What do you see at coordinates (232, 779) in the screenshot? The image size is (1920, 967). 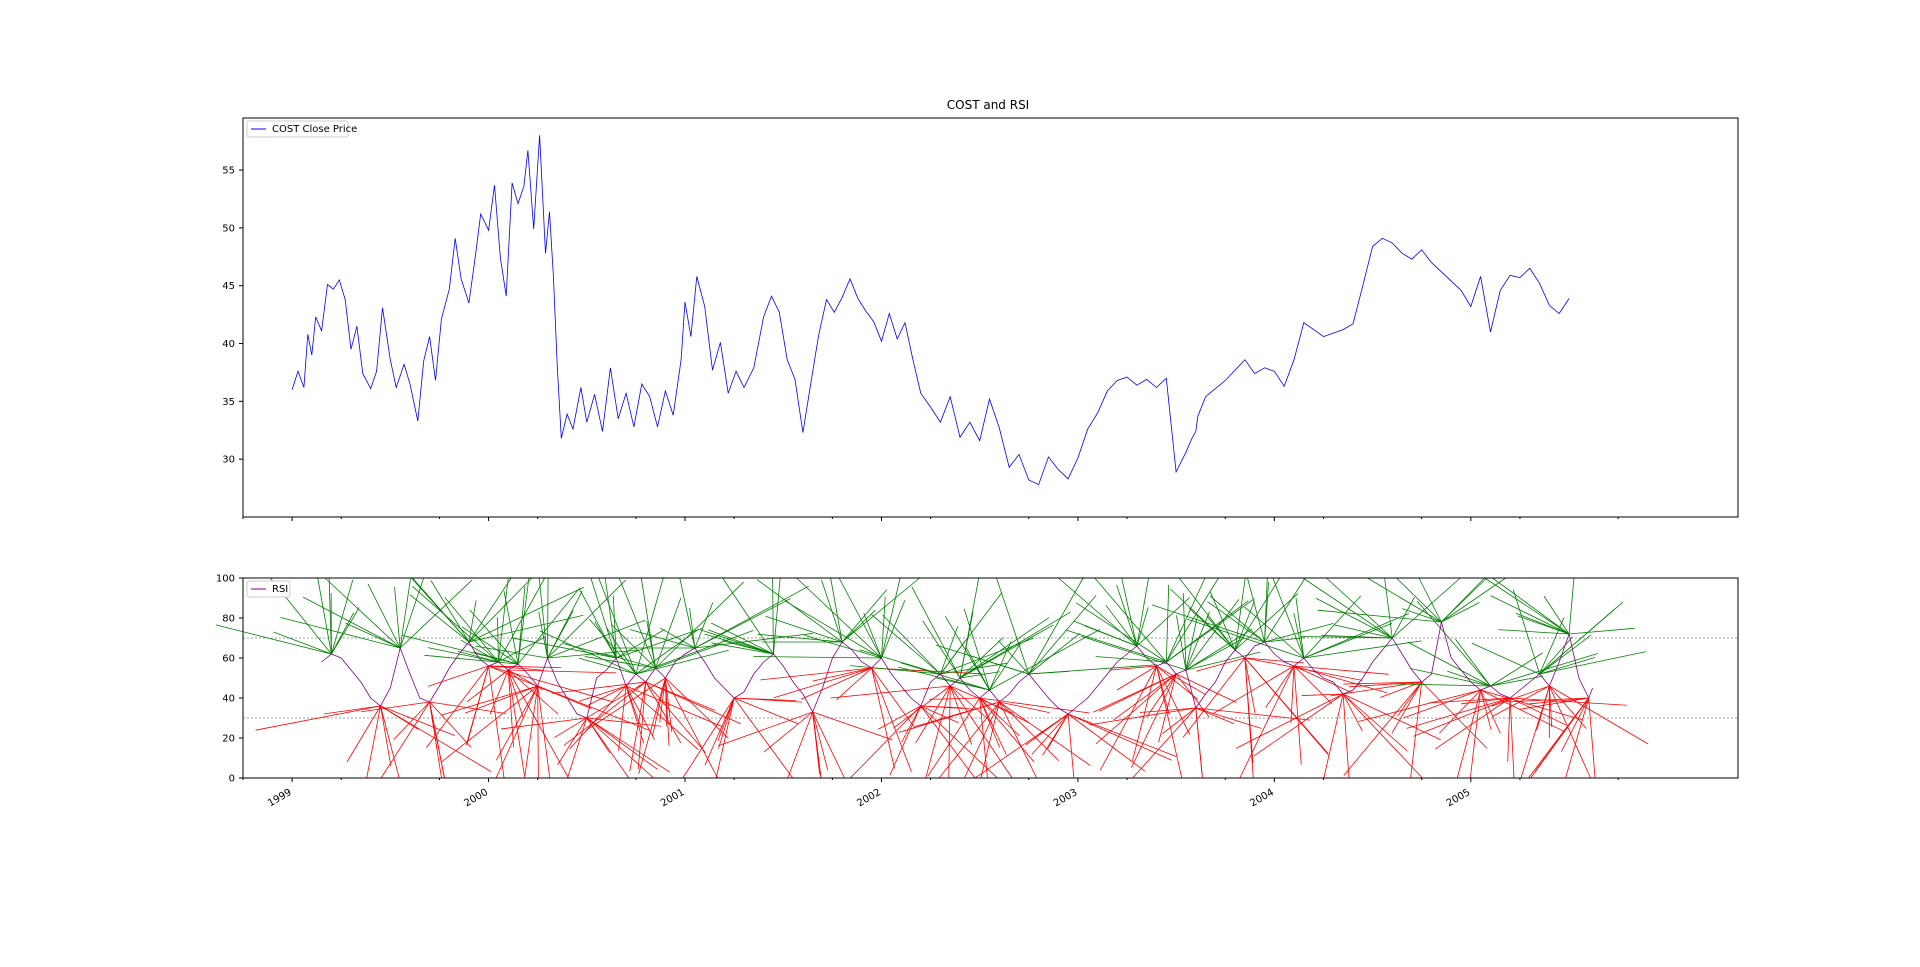 I see `rsi-y-tick-label: 0` at bounding box center [232, 779].